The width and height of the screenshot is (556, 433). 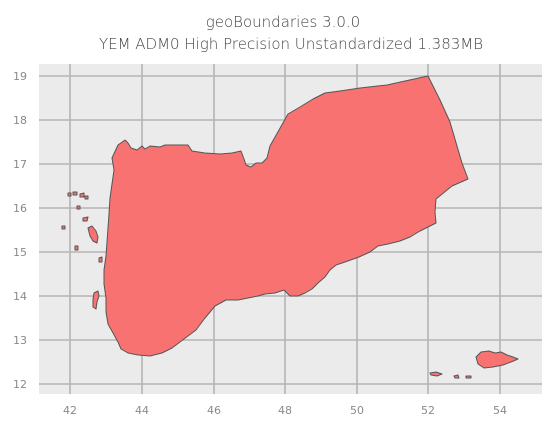 What do you see at coordinates (20, 340) in the screenshot?
I see `y-tick-label: 13` at bounding box center [20, 340].